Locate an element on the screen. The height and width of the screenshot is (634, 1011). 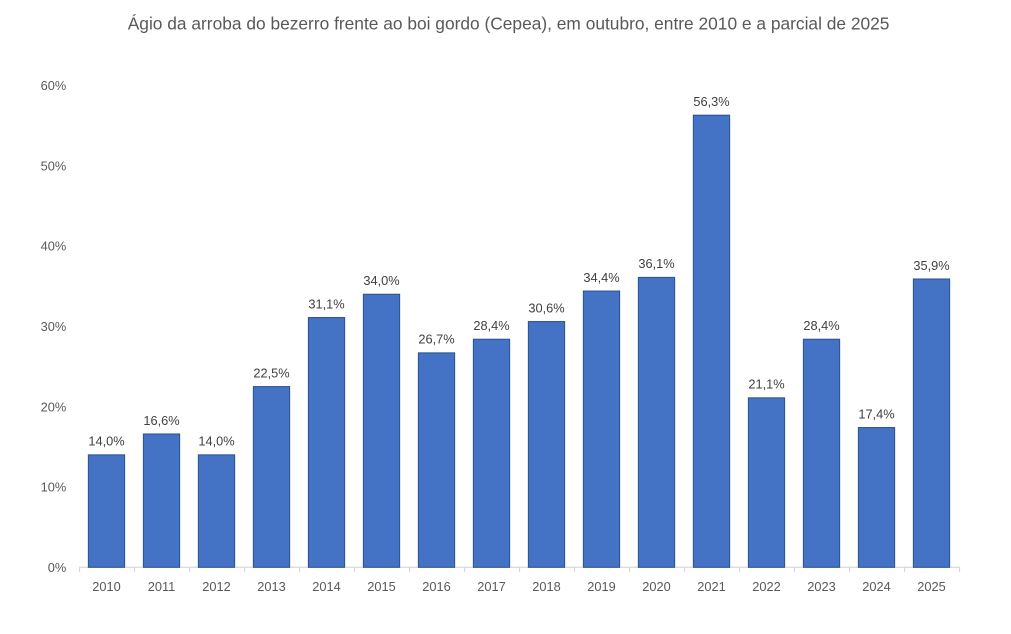
svg-text: 20% is located at coordinates (54, 406).